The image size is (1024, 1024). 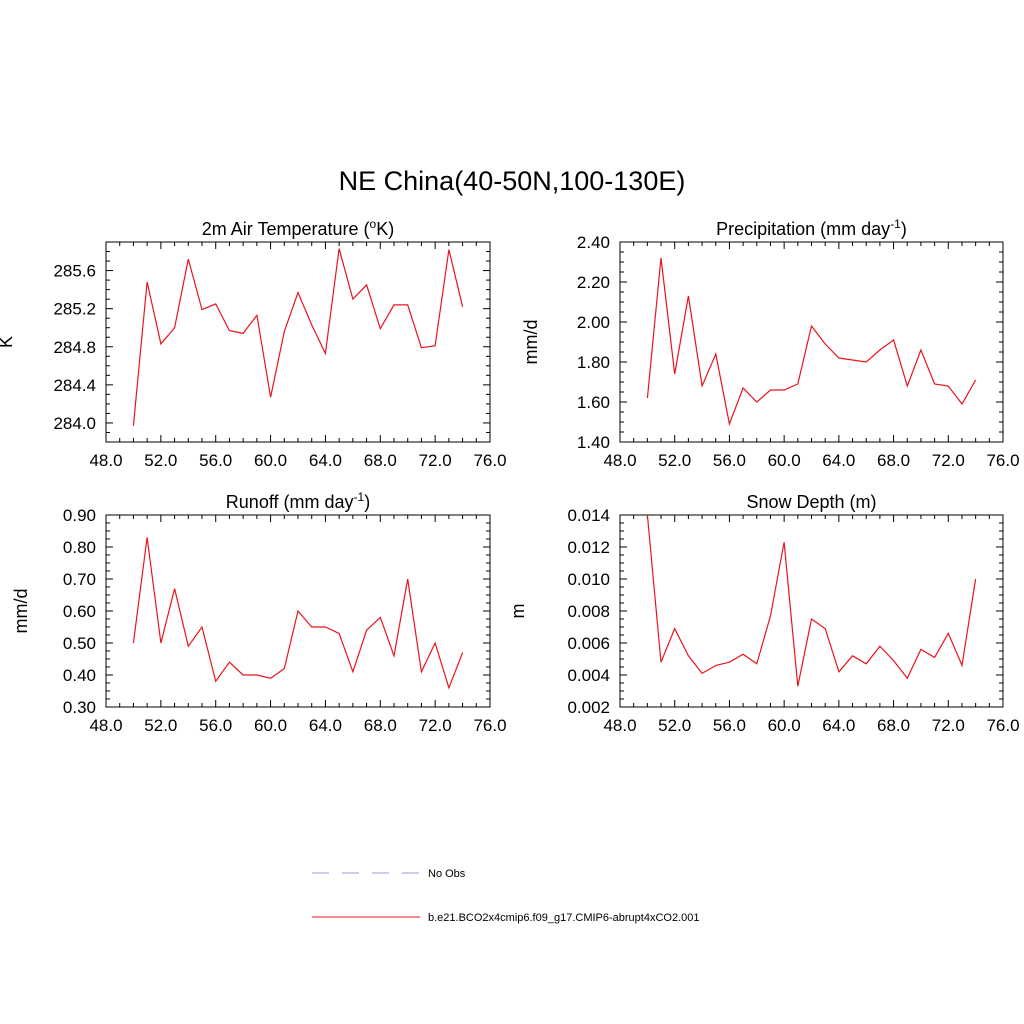 I want to click on y-tick-label: 0.80, so click(x=79, y=547).